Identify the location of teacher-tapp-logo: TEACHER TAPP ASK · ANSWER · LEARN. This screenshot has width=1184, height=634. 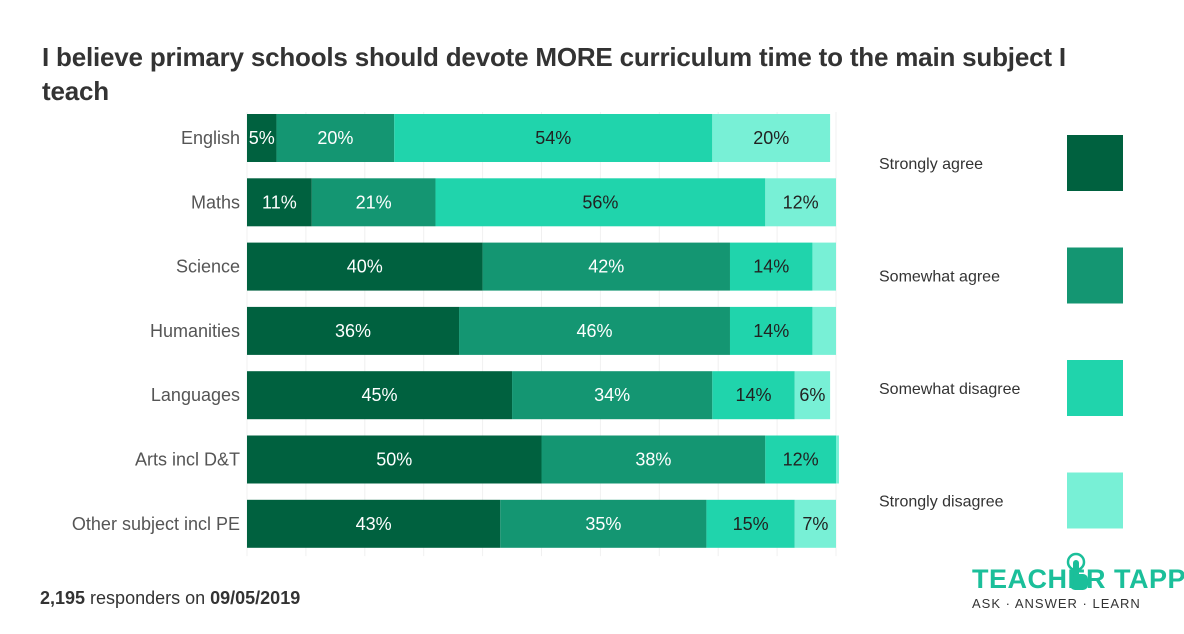
(1077, 584).